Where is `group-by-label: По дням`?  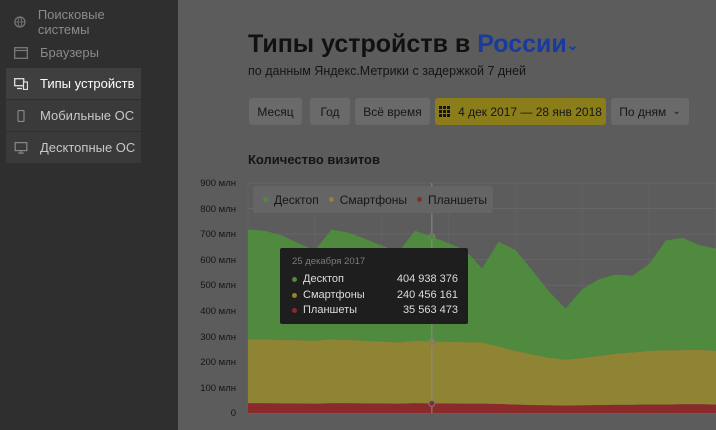
group-by-label: По дням is located at coordinates (643, 111).